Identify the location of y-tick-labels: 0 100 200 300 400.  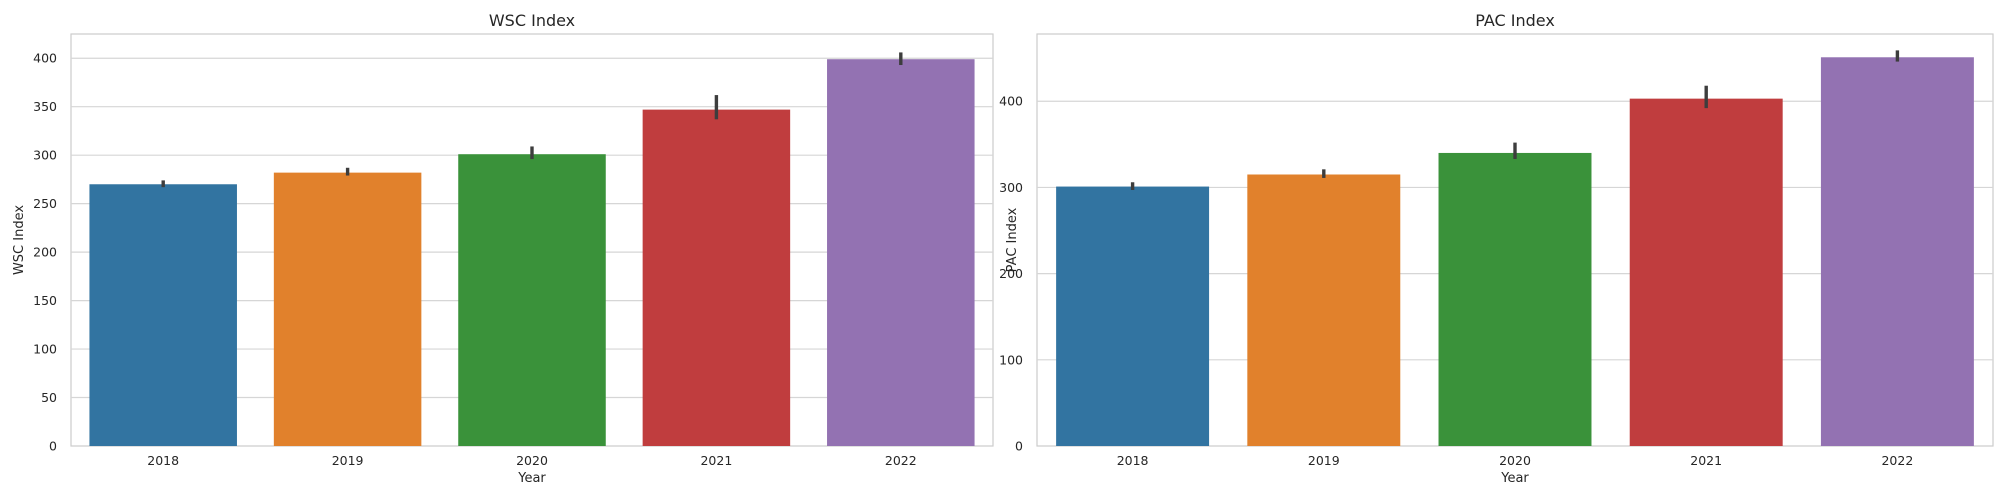
(1011, 274).